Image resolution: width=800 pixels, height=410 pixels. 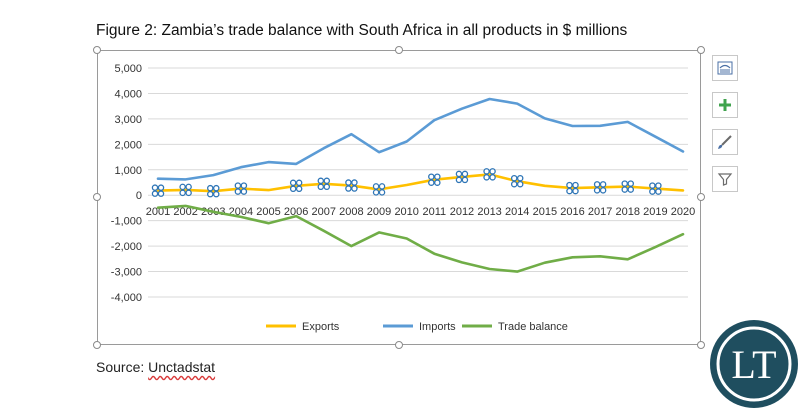 I want to click on x-tick-label: 2008, so click(x=351, y=212).